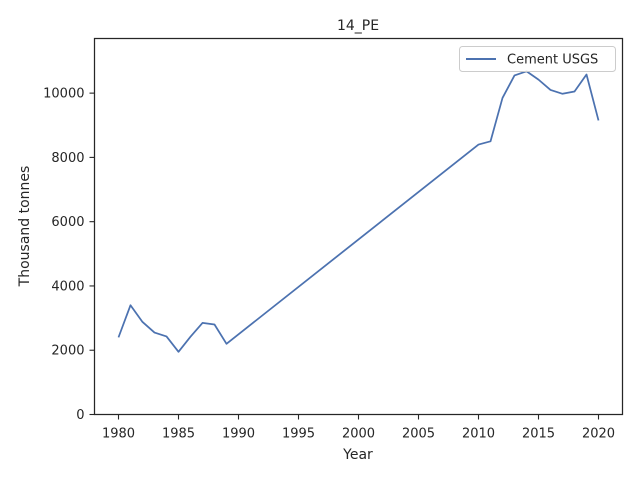 This screenshot has height=484, width=640. I want to click on x-tick-label-1995: 1995, so click(298, 434).